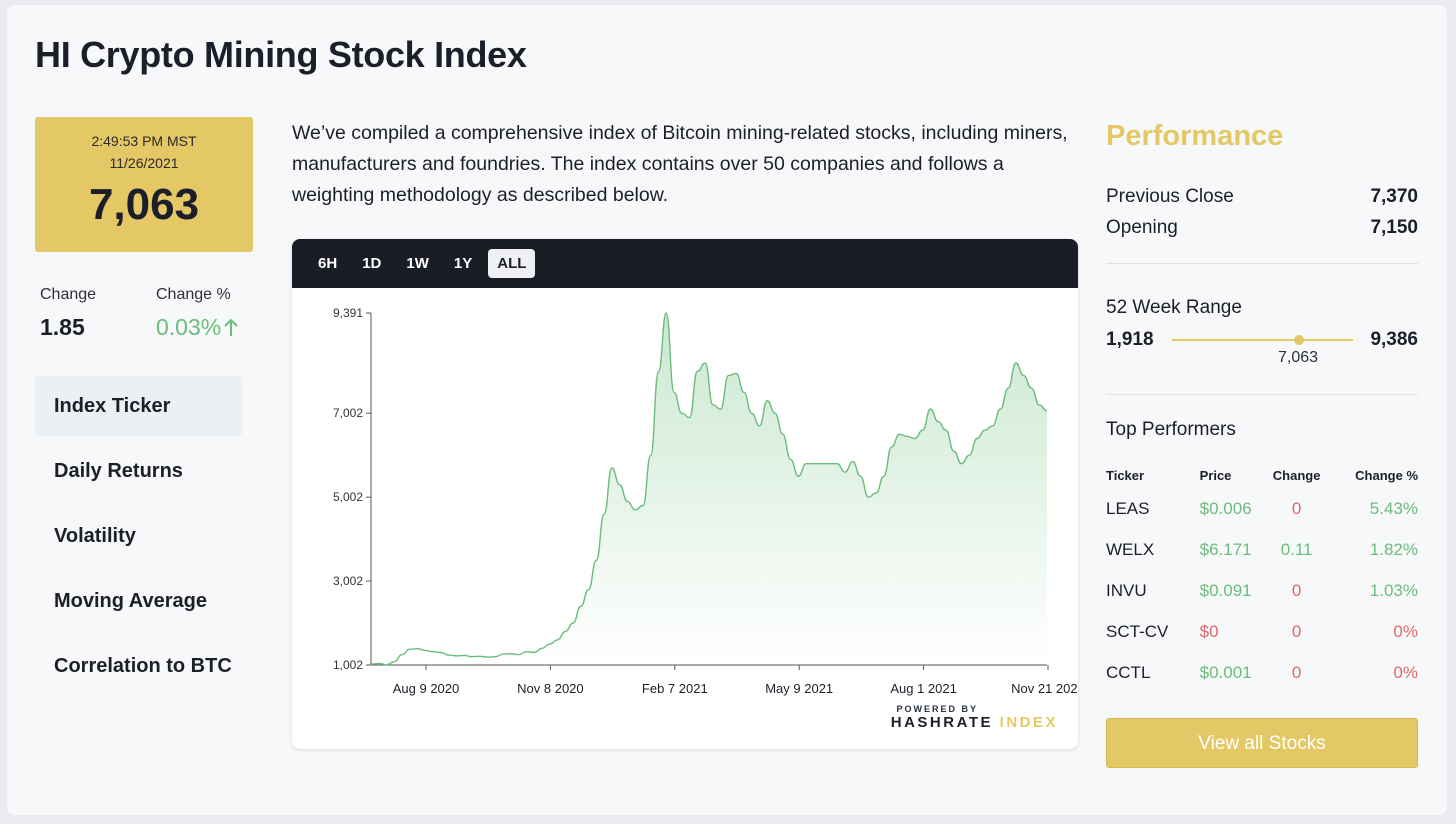 The width and height of the screenshot is (1456, 824). I want to click on price-cell: $0.001, so click(1225, 672).